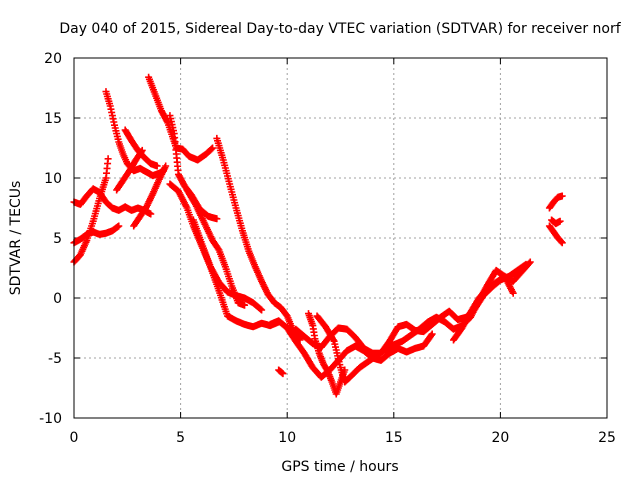 The width and height of the screenshot is (640, 480). Describe the element at coordinates (16, 238) in the screenshot. I see `y-axis-label: SDTVAR / TECUs` at that location.